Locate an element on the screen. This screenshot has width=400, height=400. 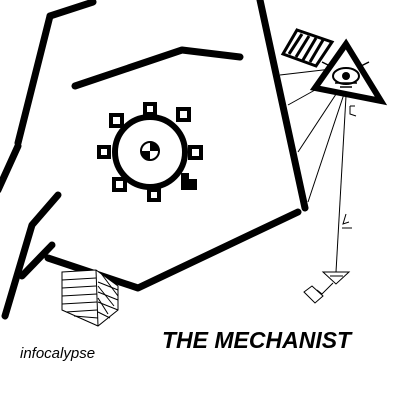
hatched-prism-icon is located at coordinates (90, 298).